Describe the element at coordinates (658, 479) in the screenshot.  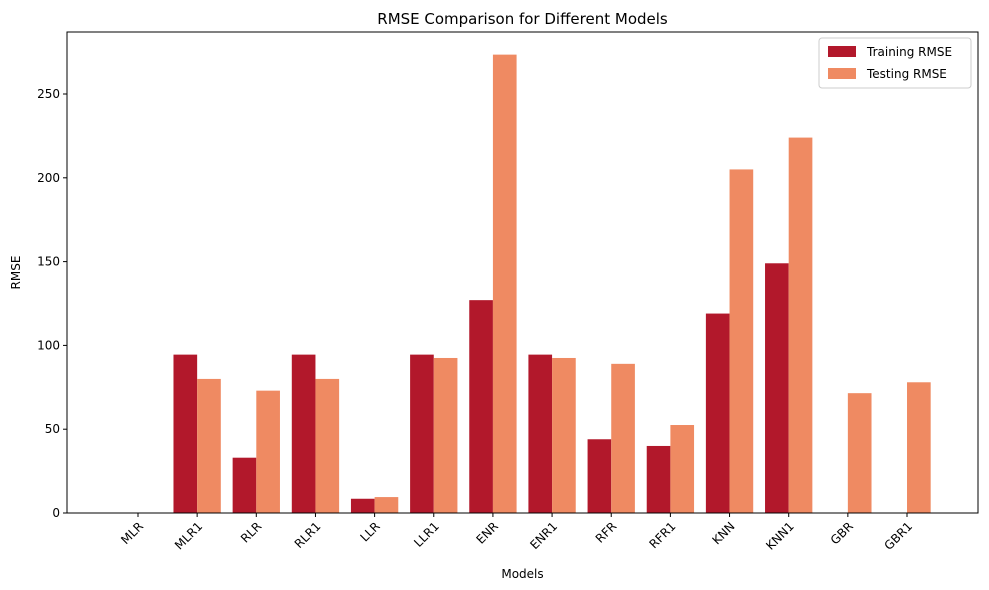
I see `bar-training-rfr1` at that location.